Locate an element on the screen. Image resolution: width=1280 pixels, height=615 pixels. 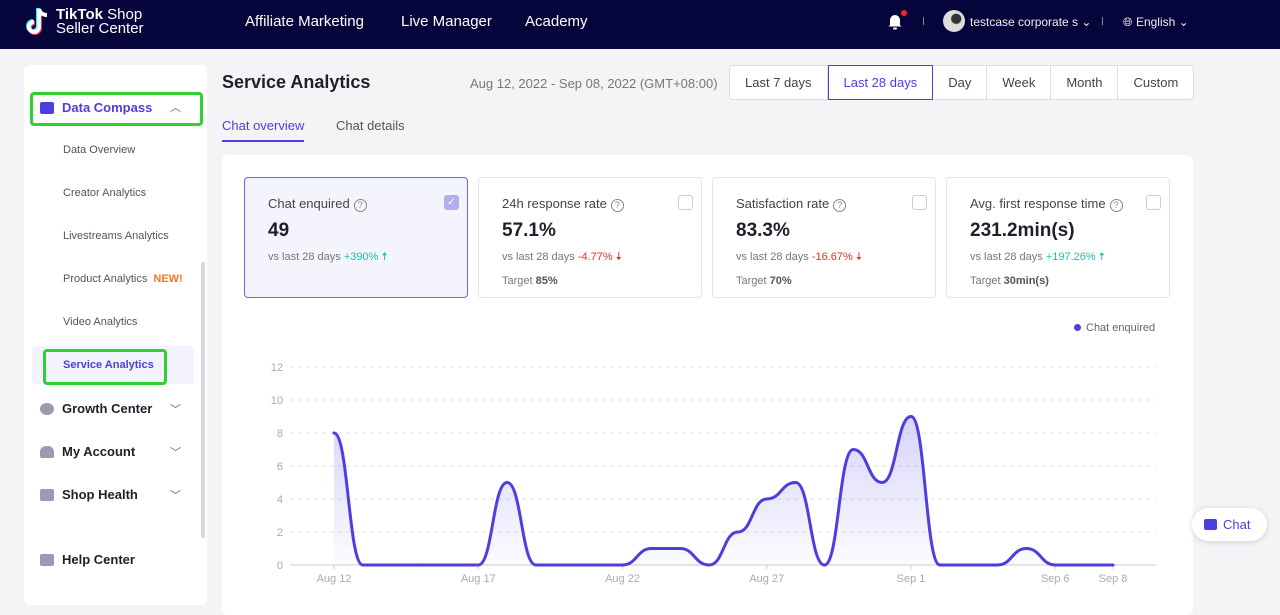
metric-delta: -16.67% is located at coordinates (832, 257).